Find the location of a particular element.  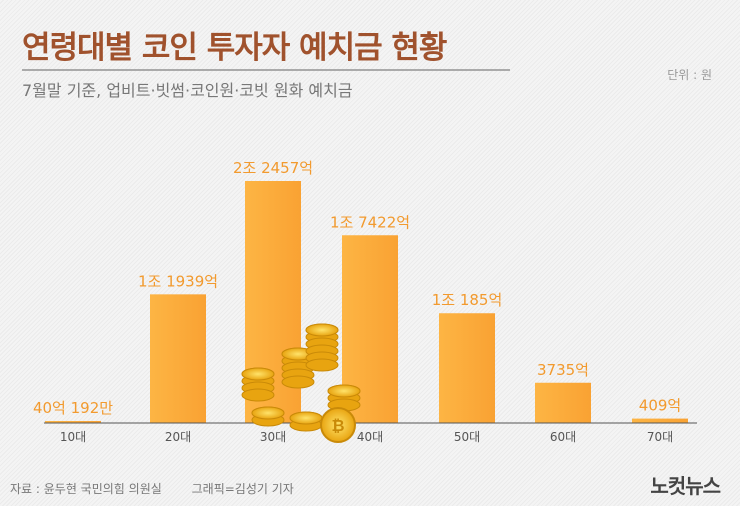

data-label: 2조 2457억 is located at coordinates (273, 168).